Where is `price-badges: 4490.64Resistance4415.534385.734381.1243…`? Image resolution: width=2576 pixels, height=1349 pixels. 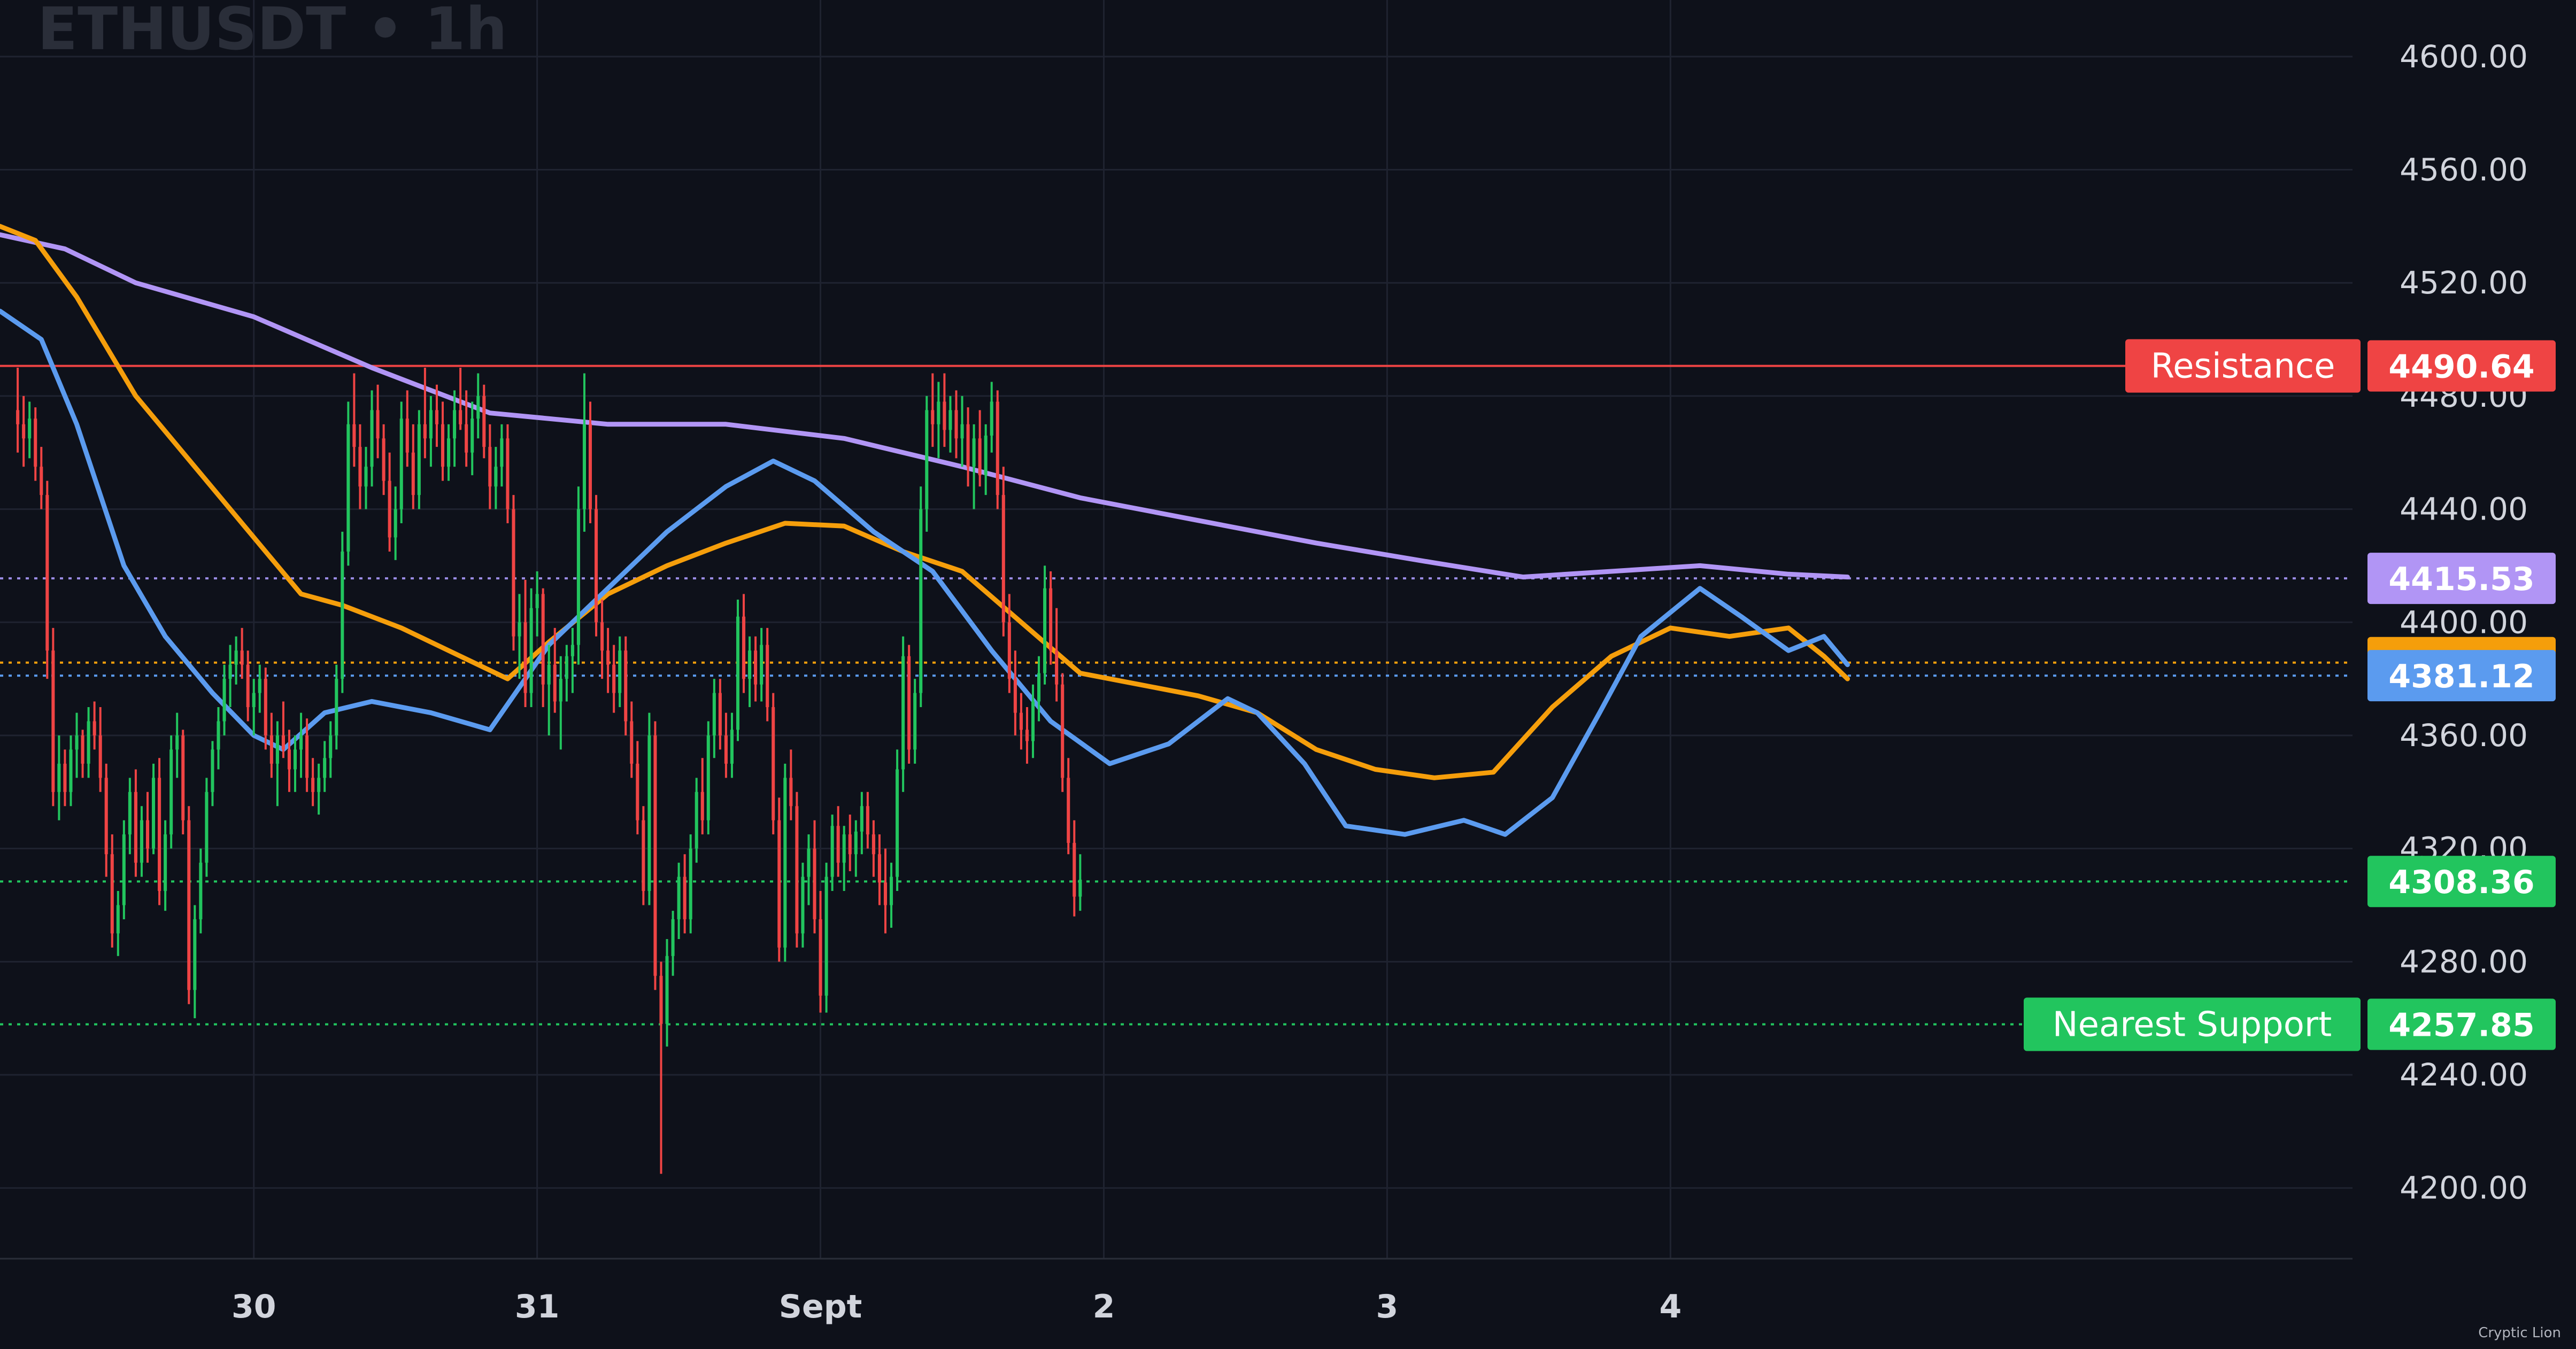
price-badges: 4490.64Resistance4415.534385.734381.1243… is located at coordinates (2290, 695).